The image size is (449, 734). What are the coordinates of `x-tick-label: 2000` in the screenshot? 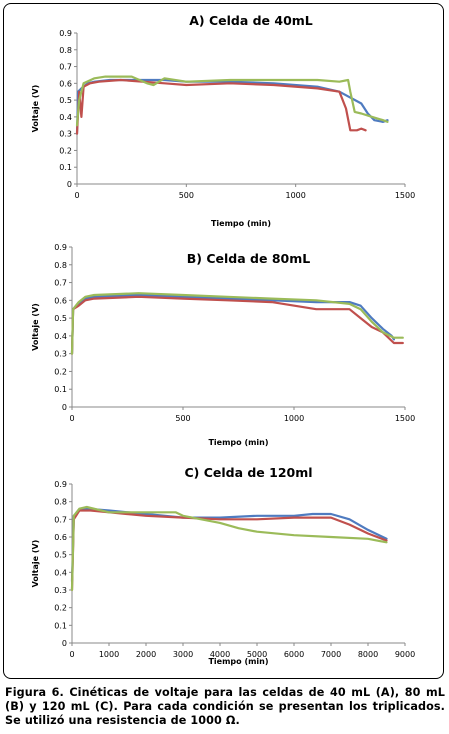 It's located at (146, 654).